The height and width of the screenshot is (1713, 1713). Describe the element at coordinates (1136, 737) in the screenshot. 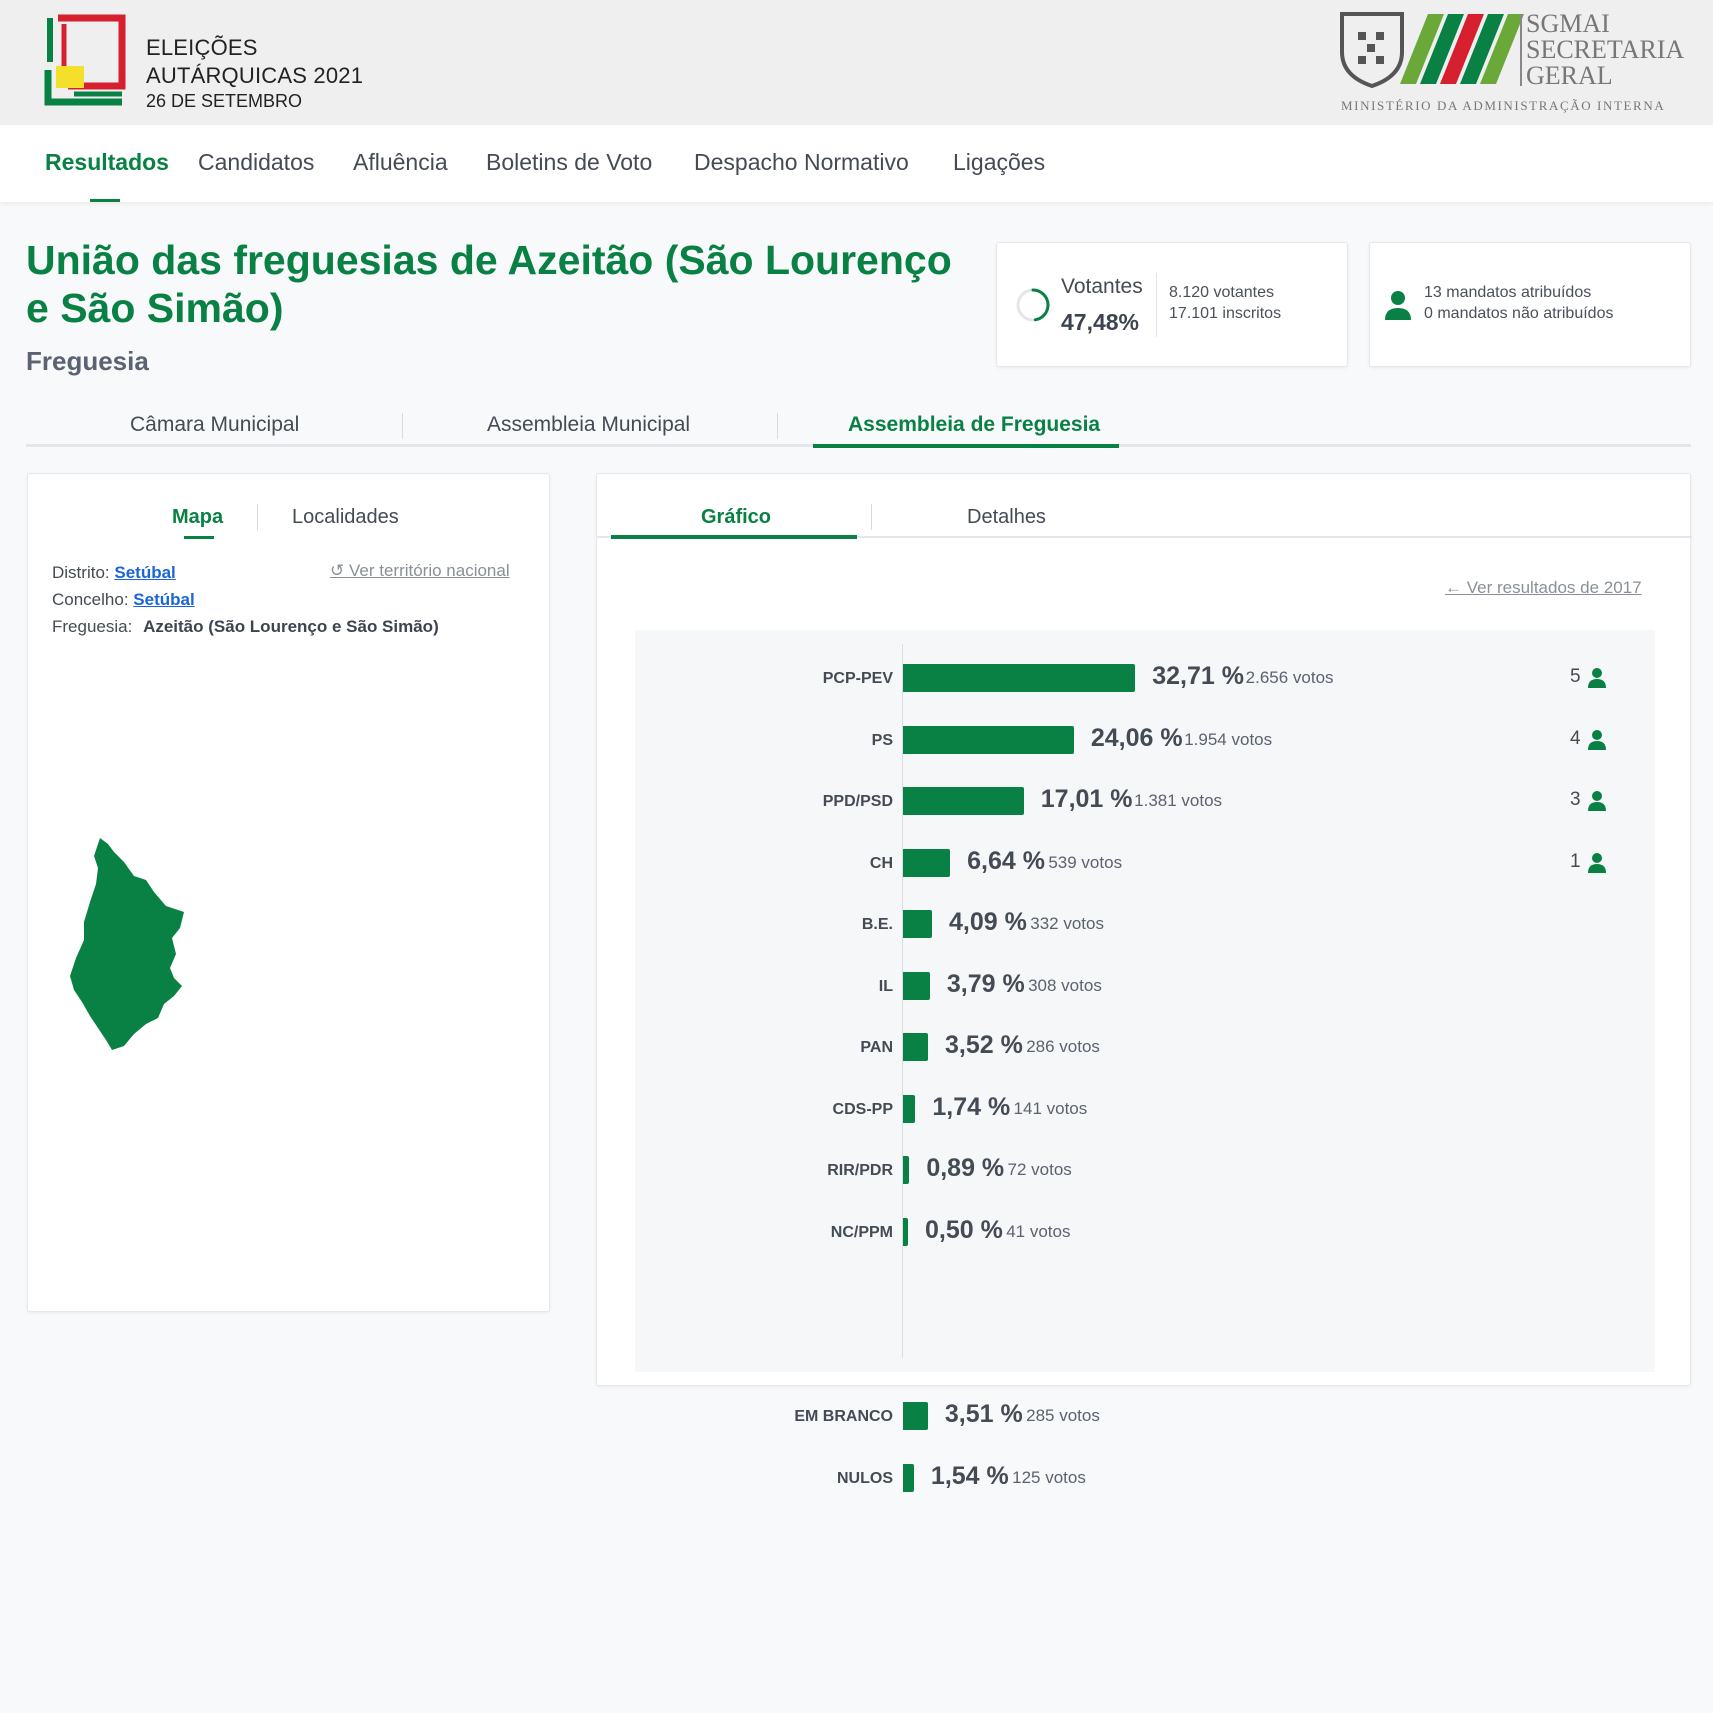

I see `percent-label: 24,06 %` at that location.